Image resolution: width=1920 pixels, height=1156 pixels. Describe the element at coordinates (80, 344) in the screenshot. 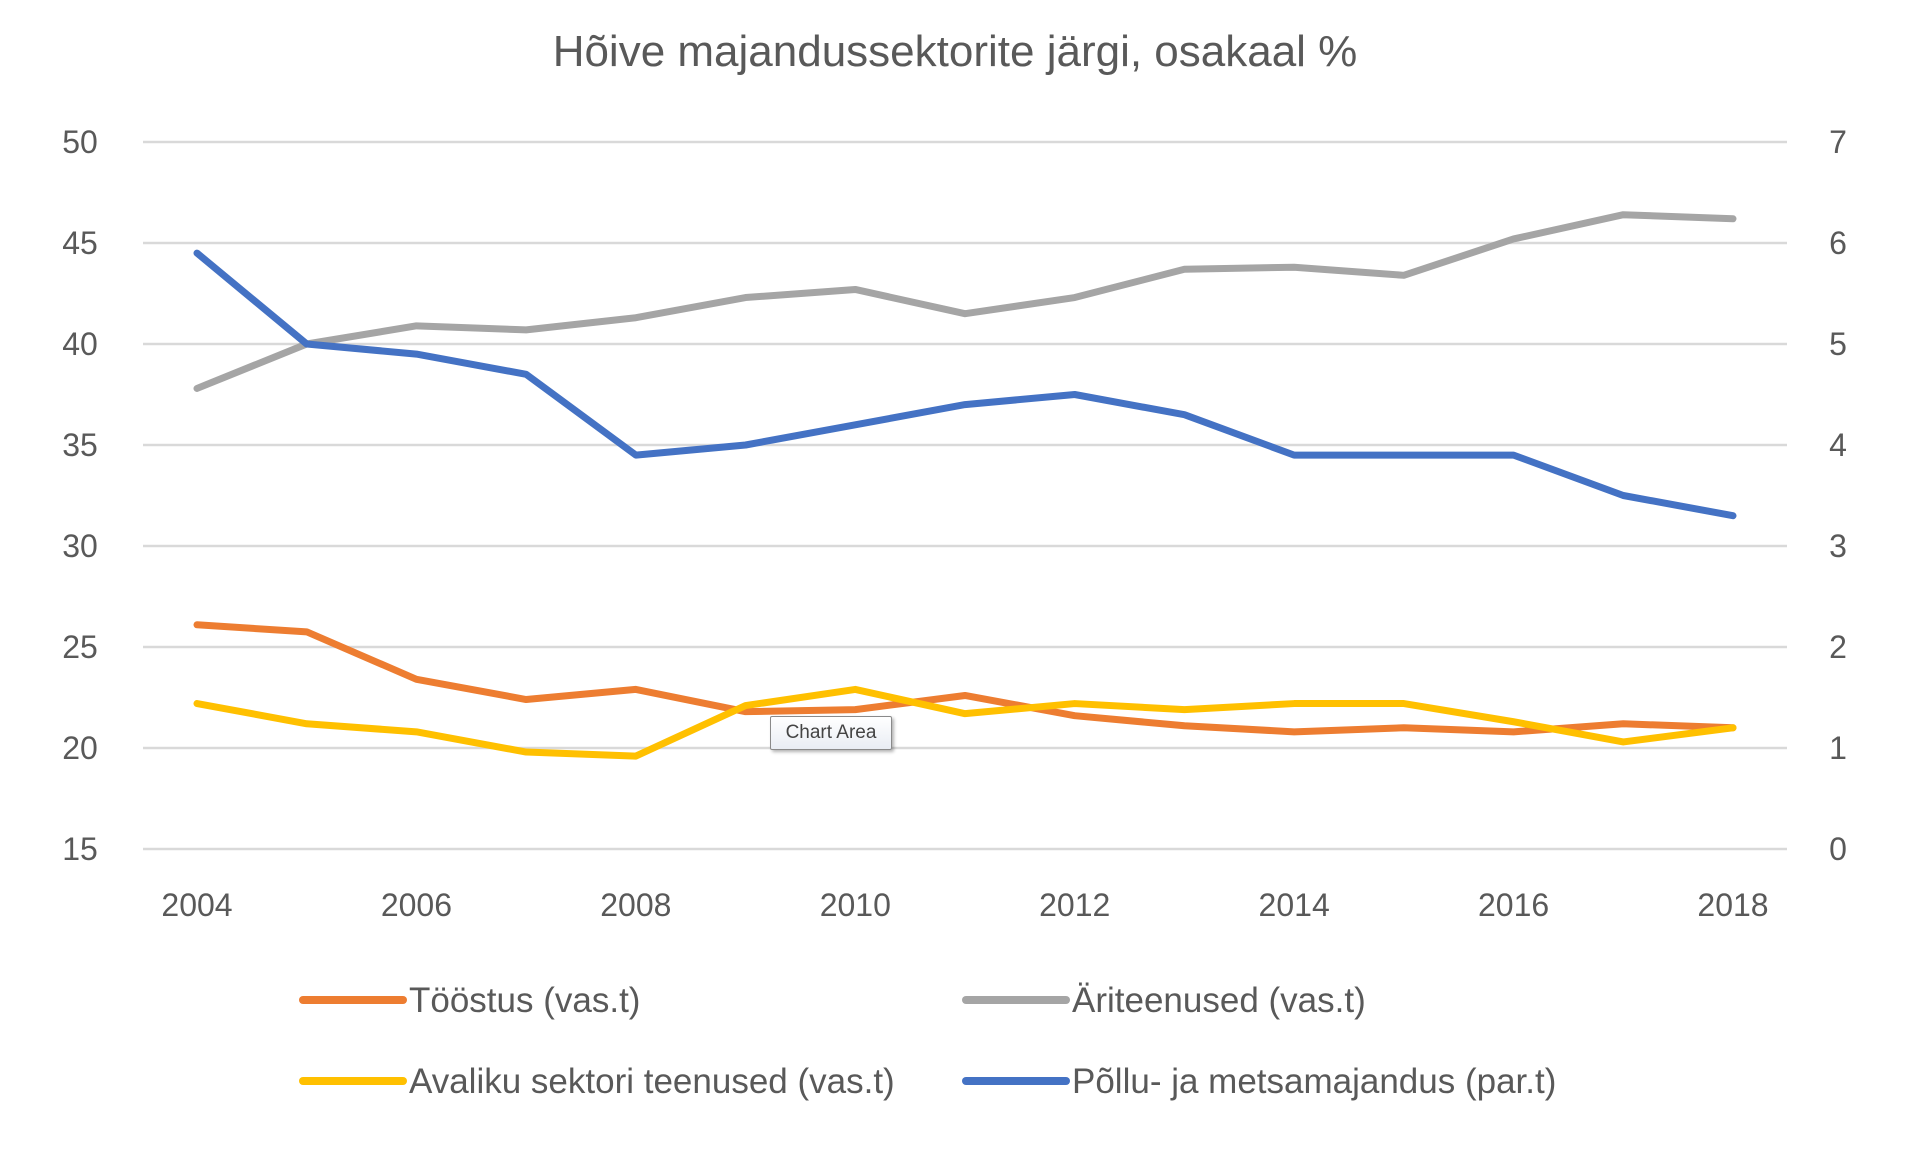

I see `y-left-tick-label: 40` at that location.